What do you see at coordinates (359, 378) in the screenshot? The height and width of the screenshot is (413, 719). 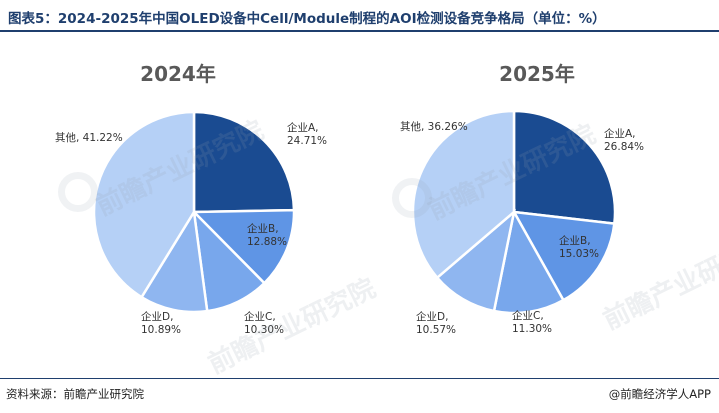 I see `footer-divider` at bounding box center [359, 378].